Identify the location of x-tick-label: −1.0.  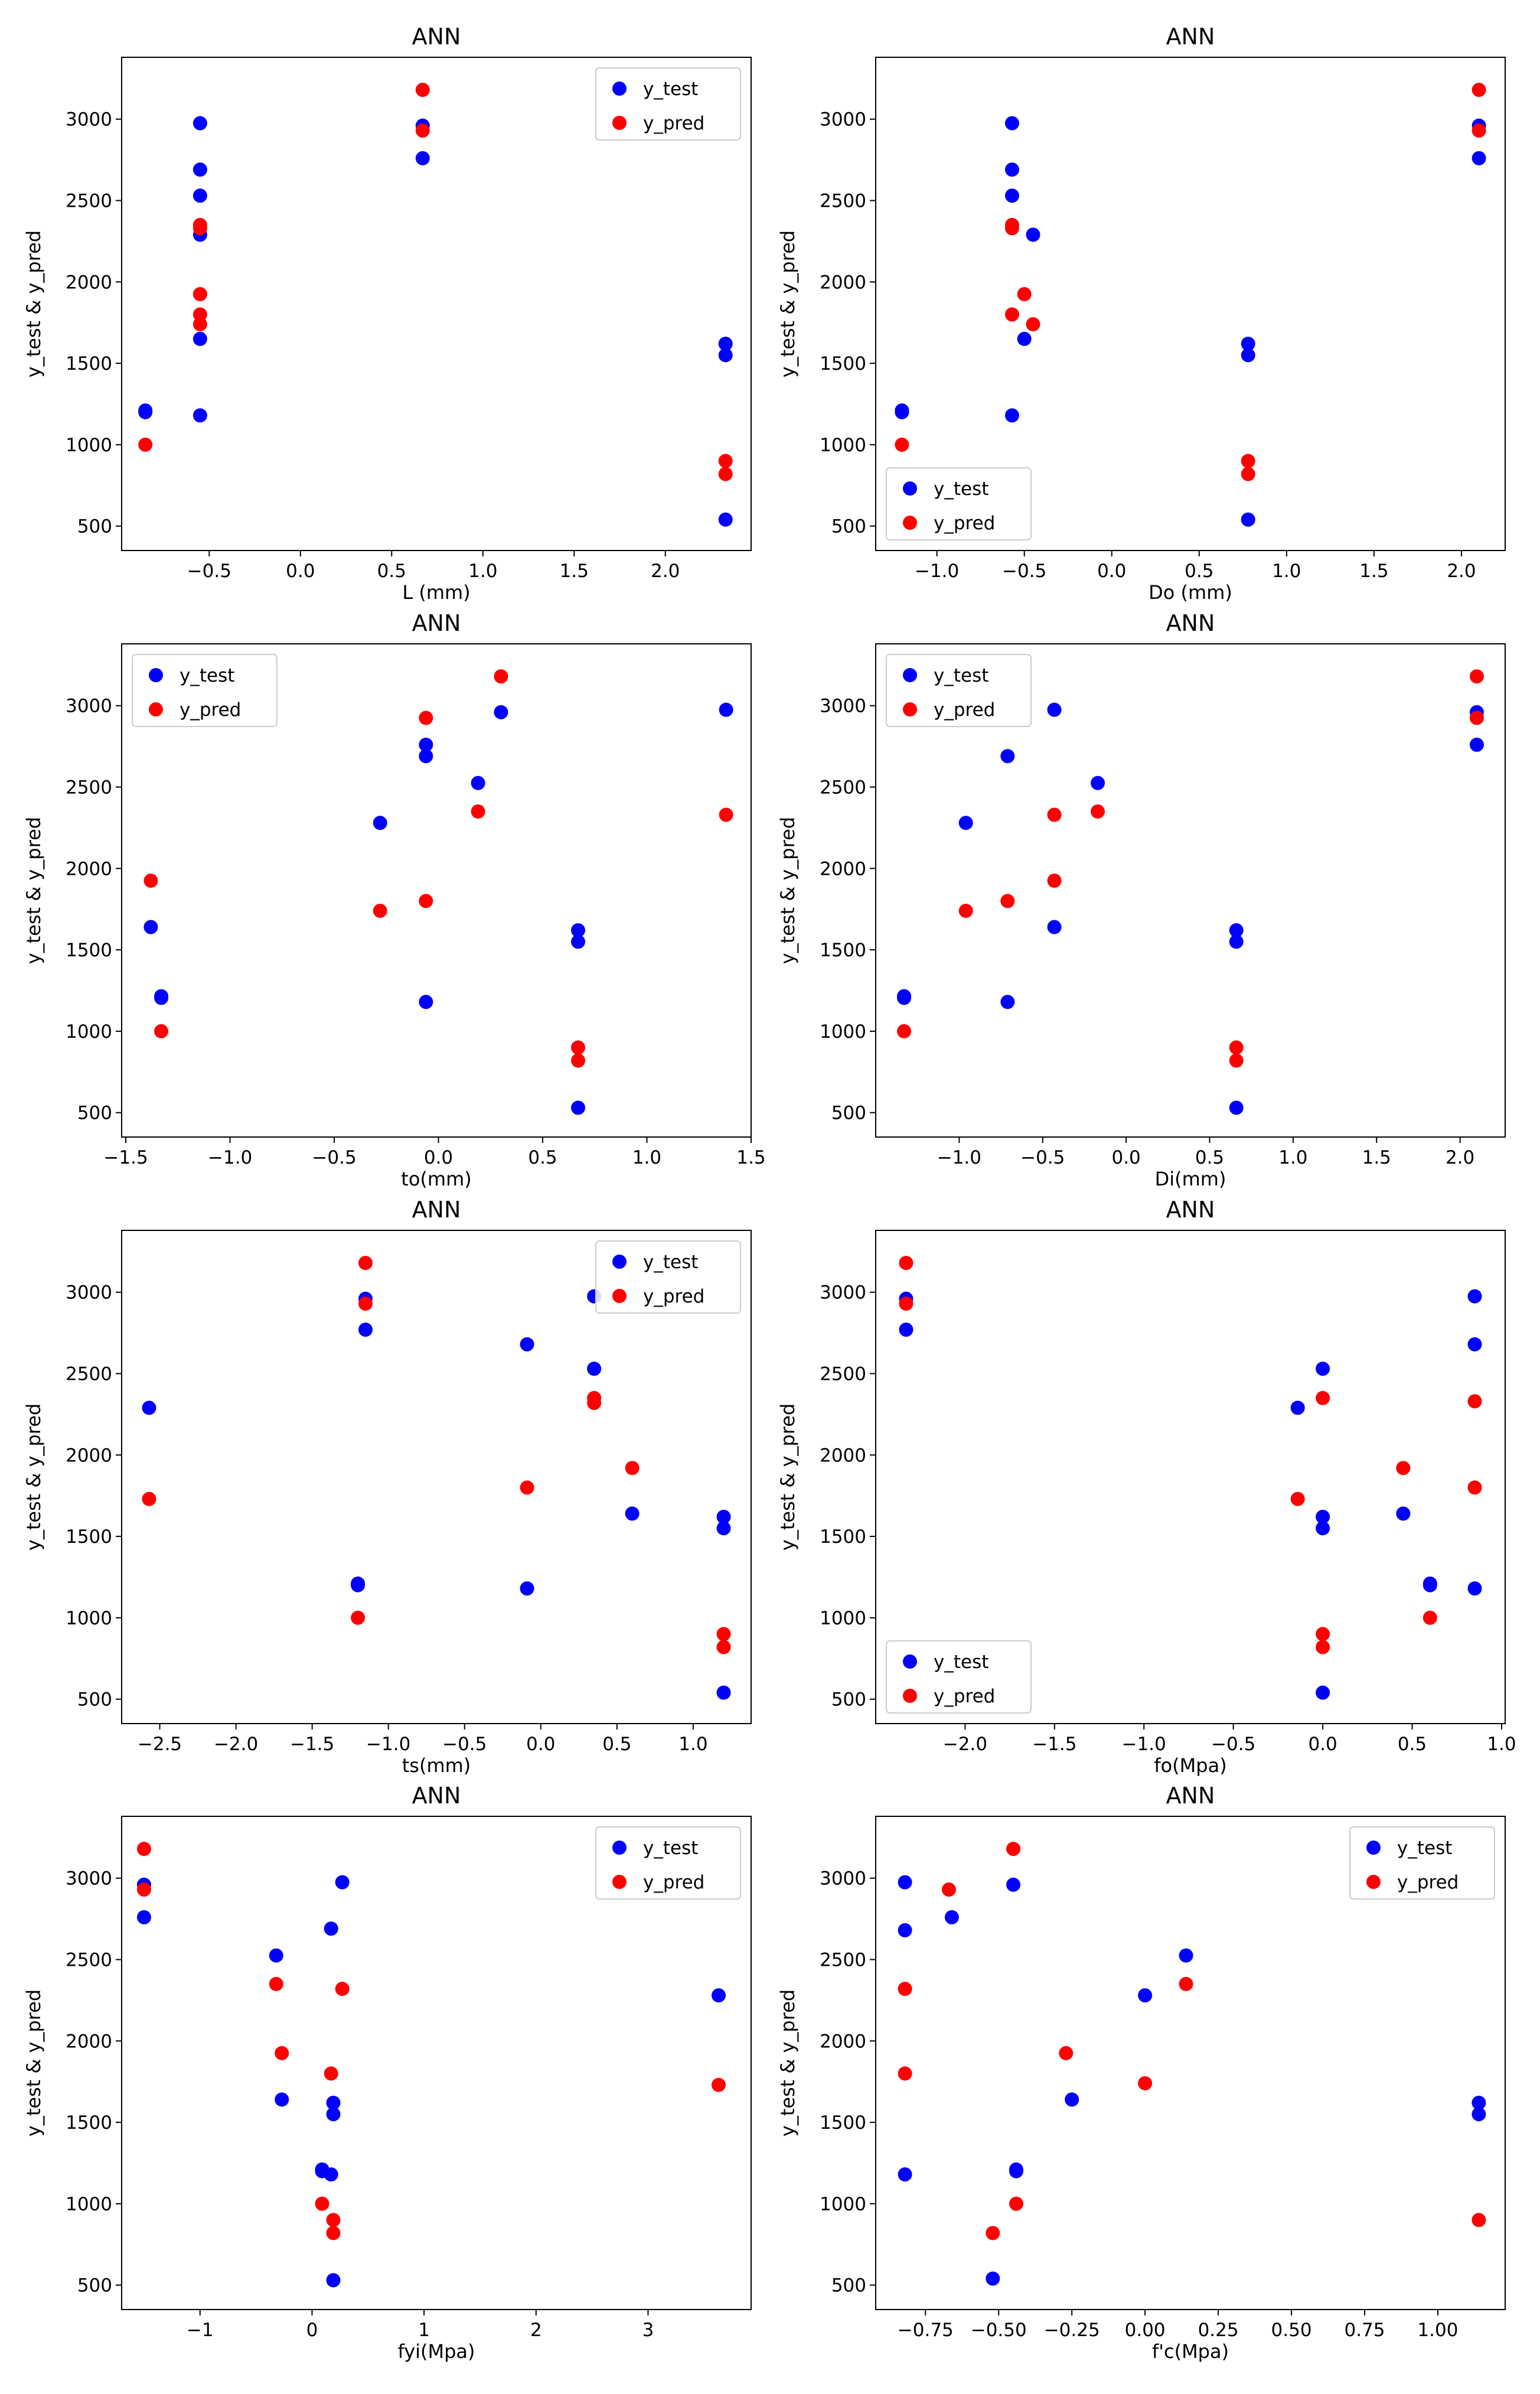
(937, 571).